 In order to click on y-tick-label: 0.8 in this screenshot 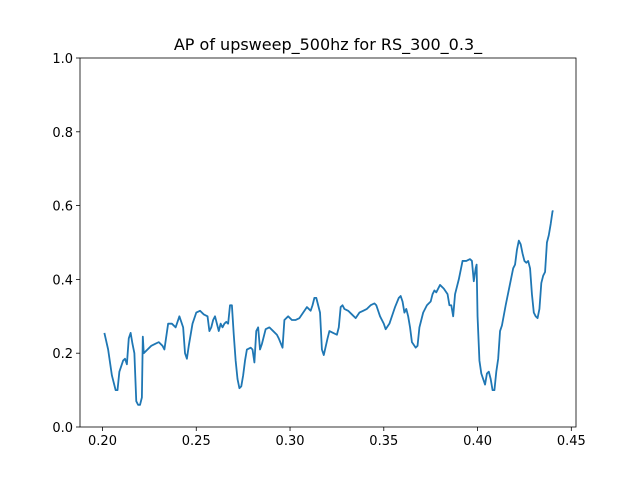, I will do `click(62, 133)`.